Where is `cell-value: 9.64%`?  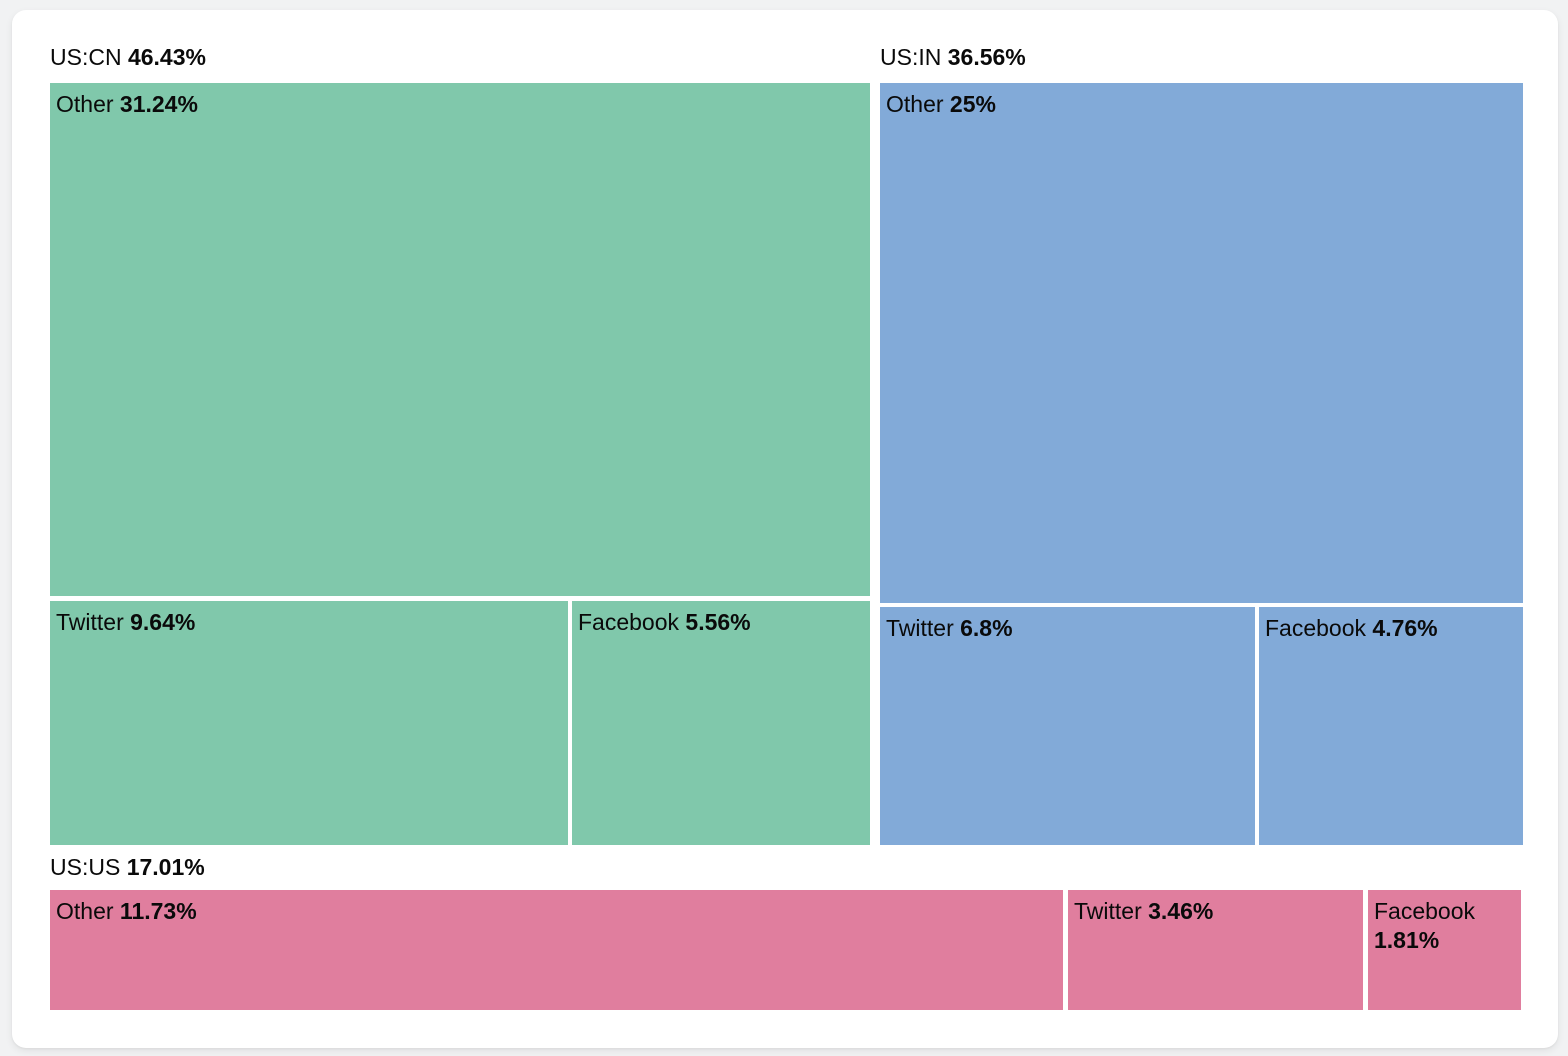 cell-value: 9.64% is located at coordinates (163, 622).